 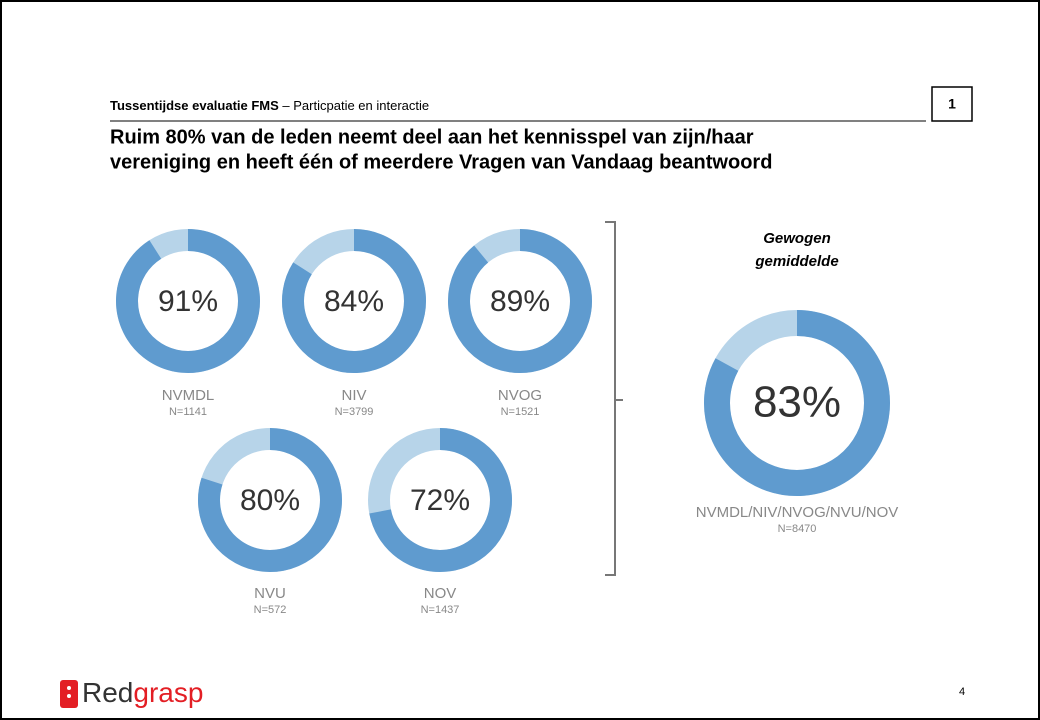 What do you see at coordinates (797, 529) in the screenshot?
I see `chart-subtitle: N=8470` at bounding box center [797, 529].